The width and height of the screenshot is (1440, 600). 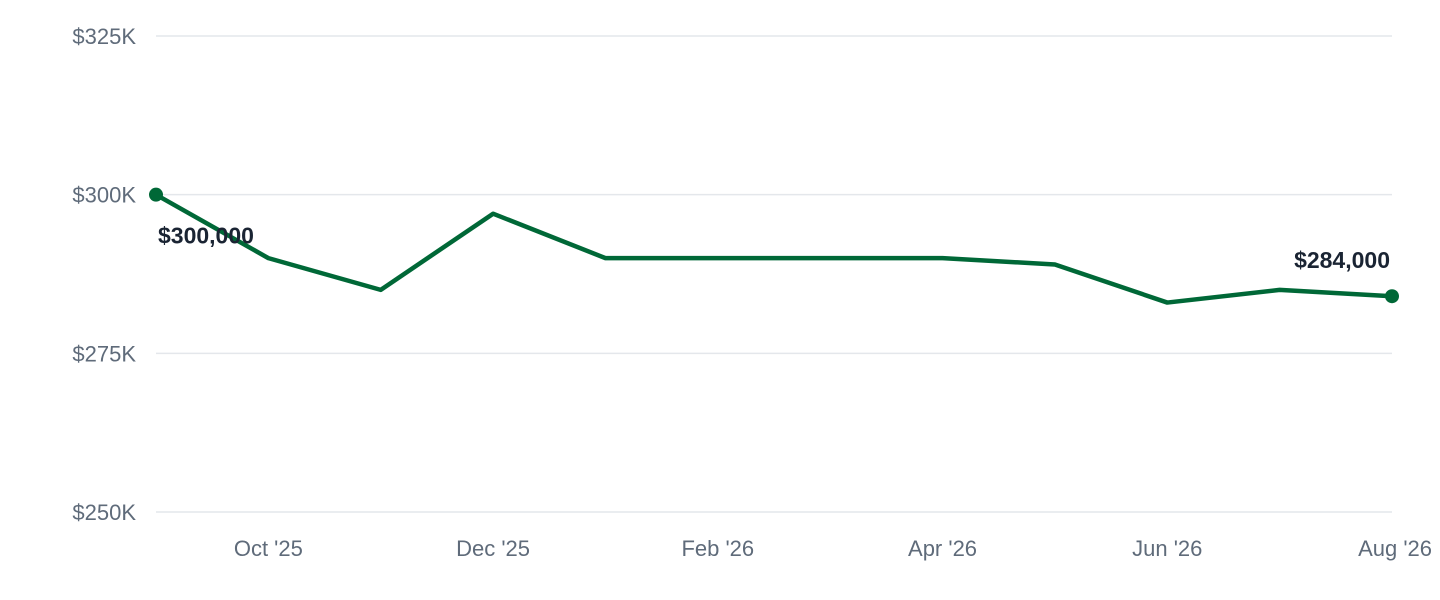 I want to click on x-tick-label: Feb '26, so click(x=717, y=548).